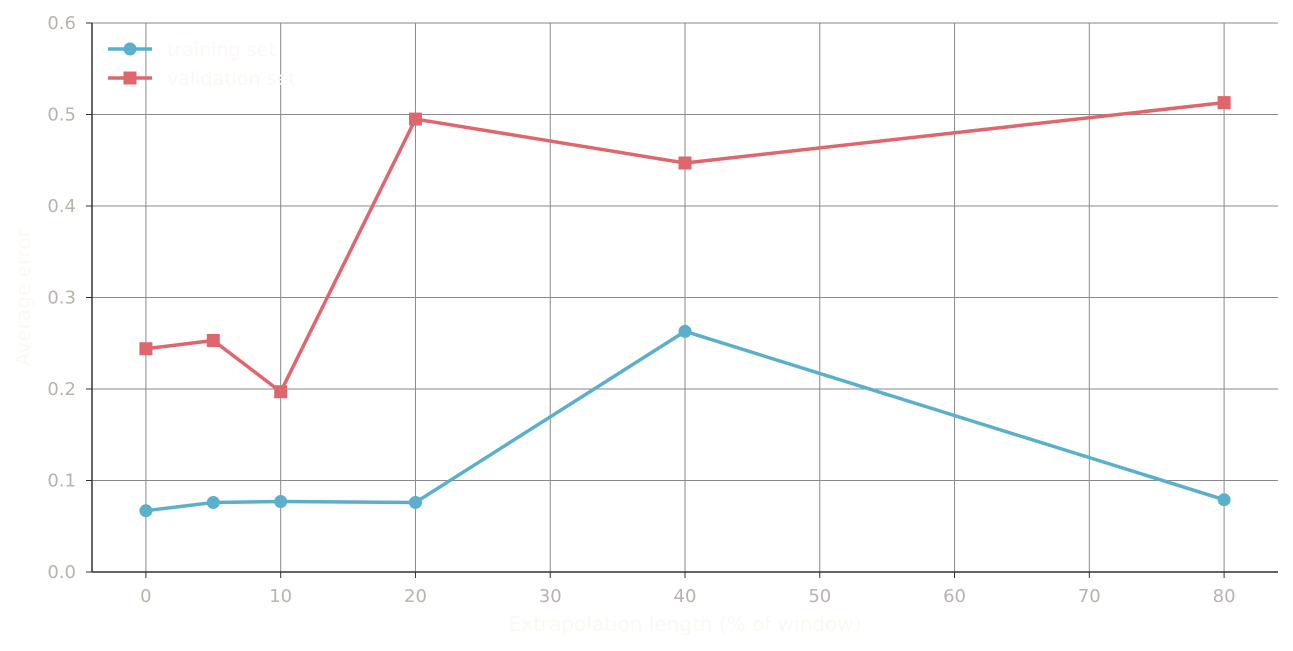  I want to click on y-tick-label: 0.2, so click(61, 389).